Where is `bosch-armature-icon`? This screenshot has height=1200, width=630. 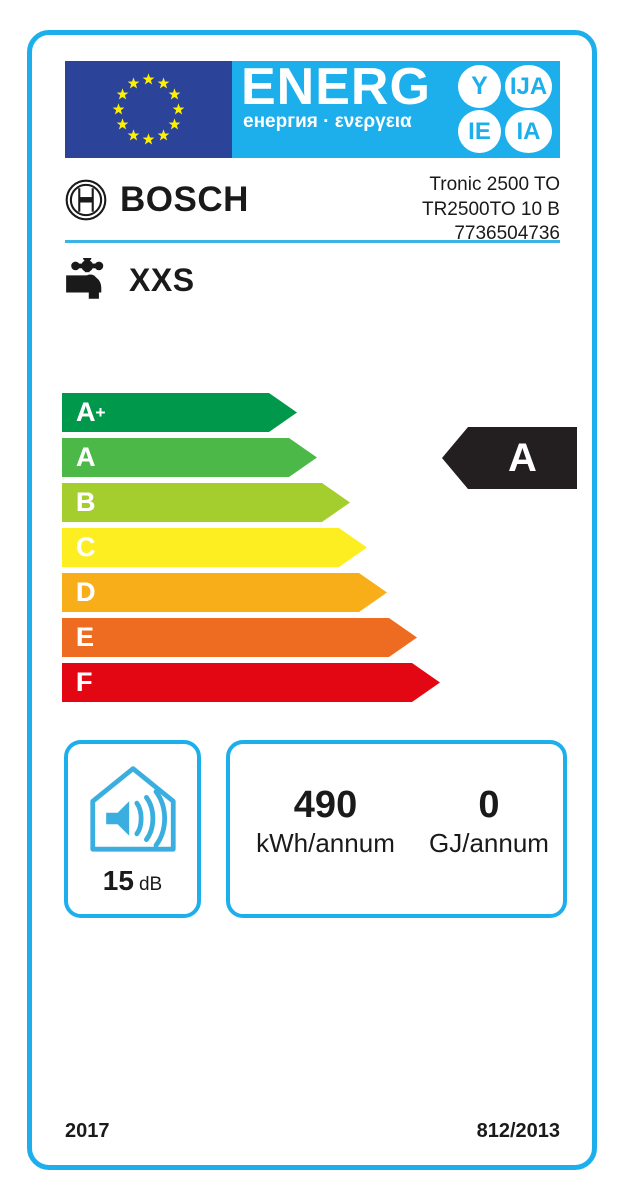 bosch-armature-icon is located at coordinates (86, 200).